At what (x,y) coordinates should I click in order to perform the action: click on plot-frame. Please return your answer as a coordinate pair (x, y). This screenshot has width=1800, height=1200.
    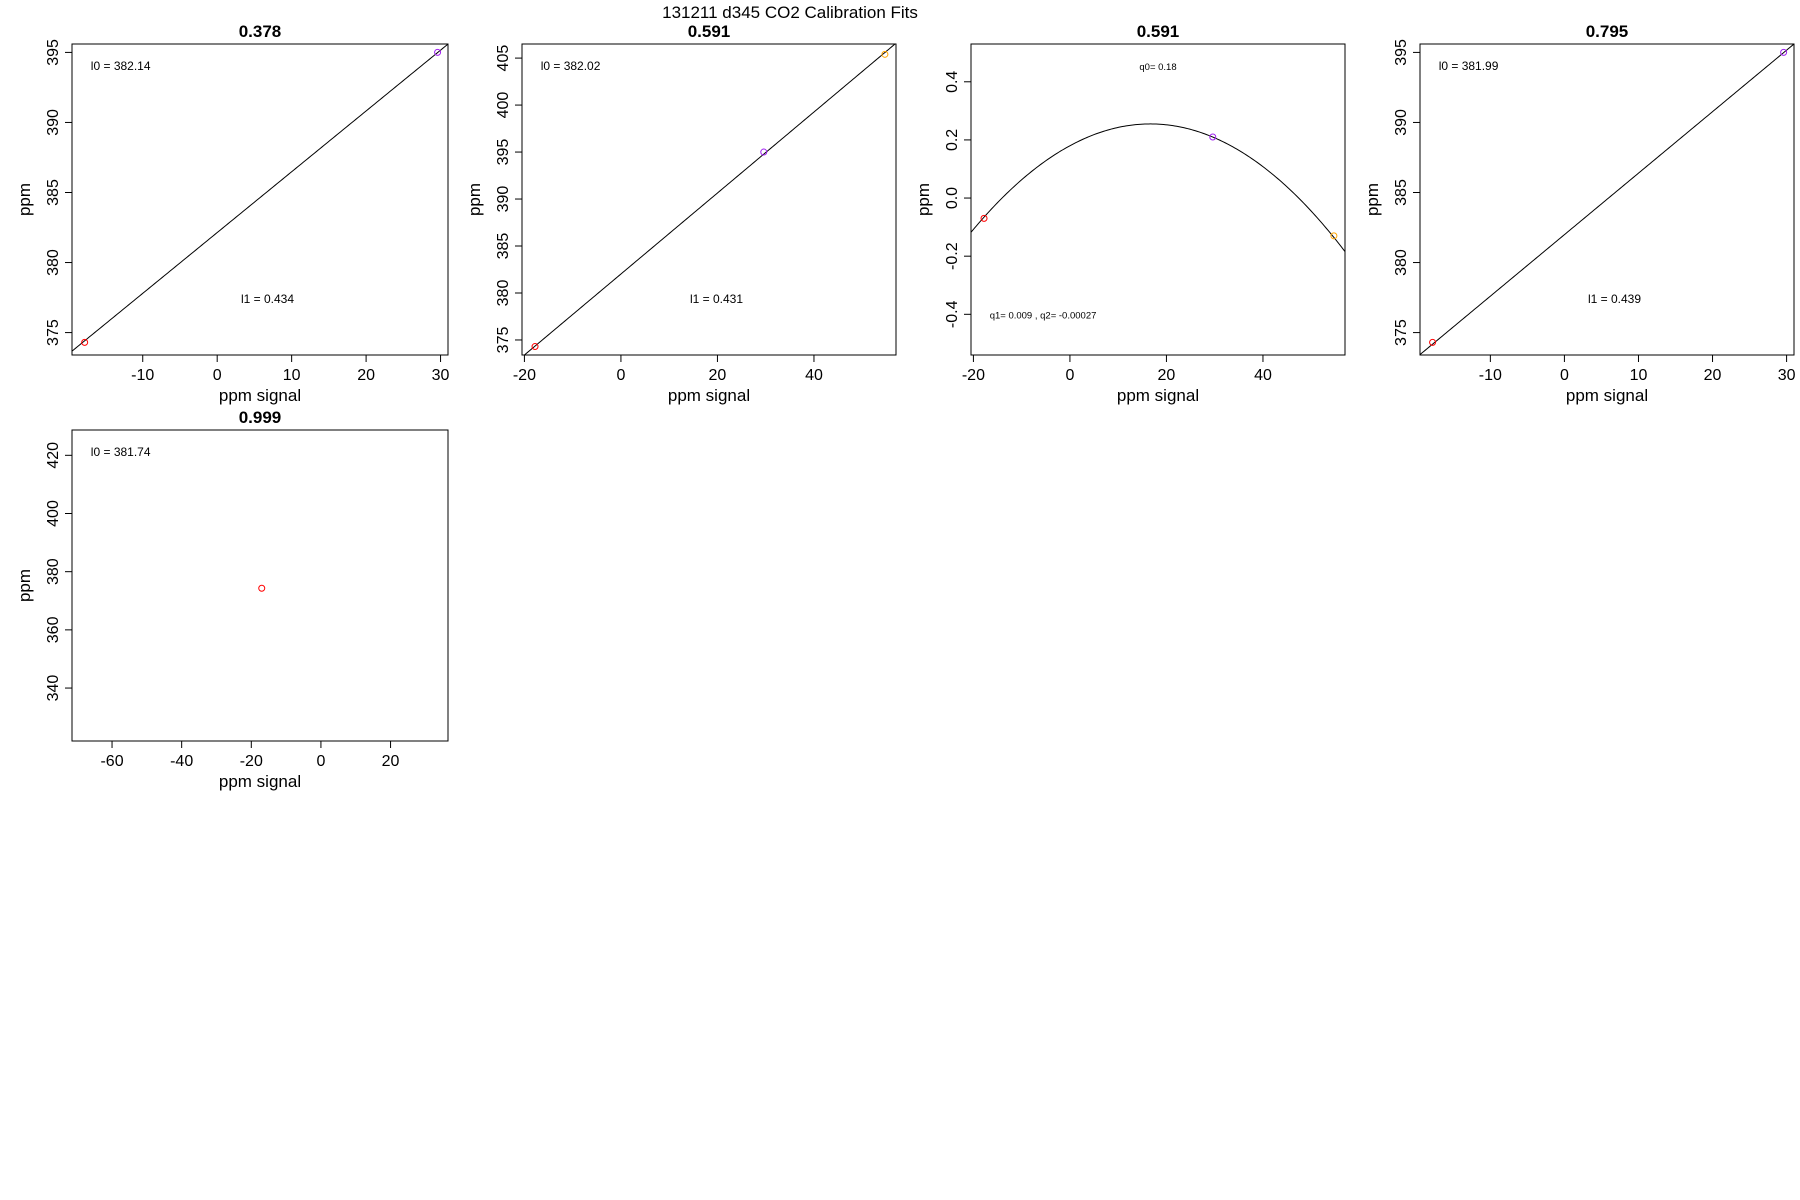
    Looking at the image, I should click on (1158, 199).